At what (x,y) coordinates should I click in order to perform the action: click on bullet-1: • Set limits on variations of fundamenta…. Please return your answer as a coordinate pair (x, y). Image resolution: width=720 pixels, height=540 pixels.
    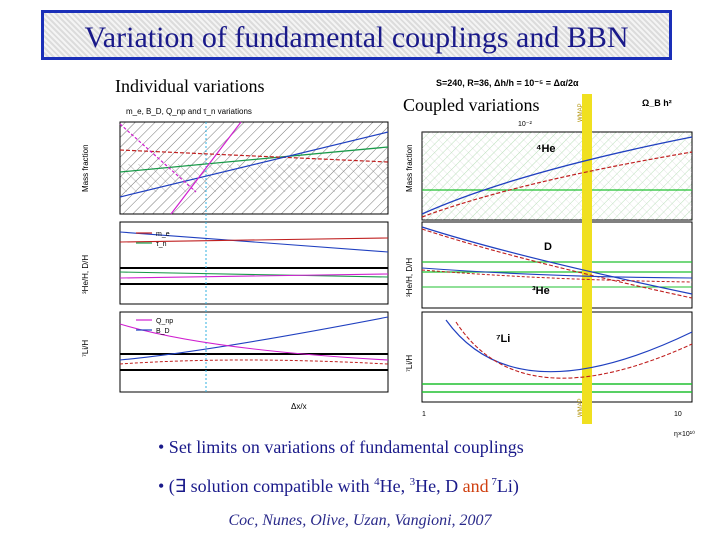
    Looking at the image, I should click on (341, 447).